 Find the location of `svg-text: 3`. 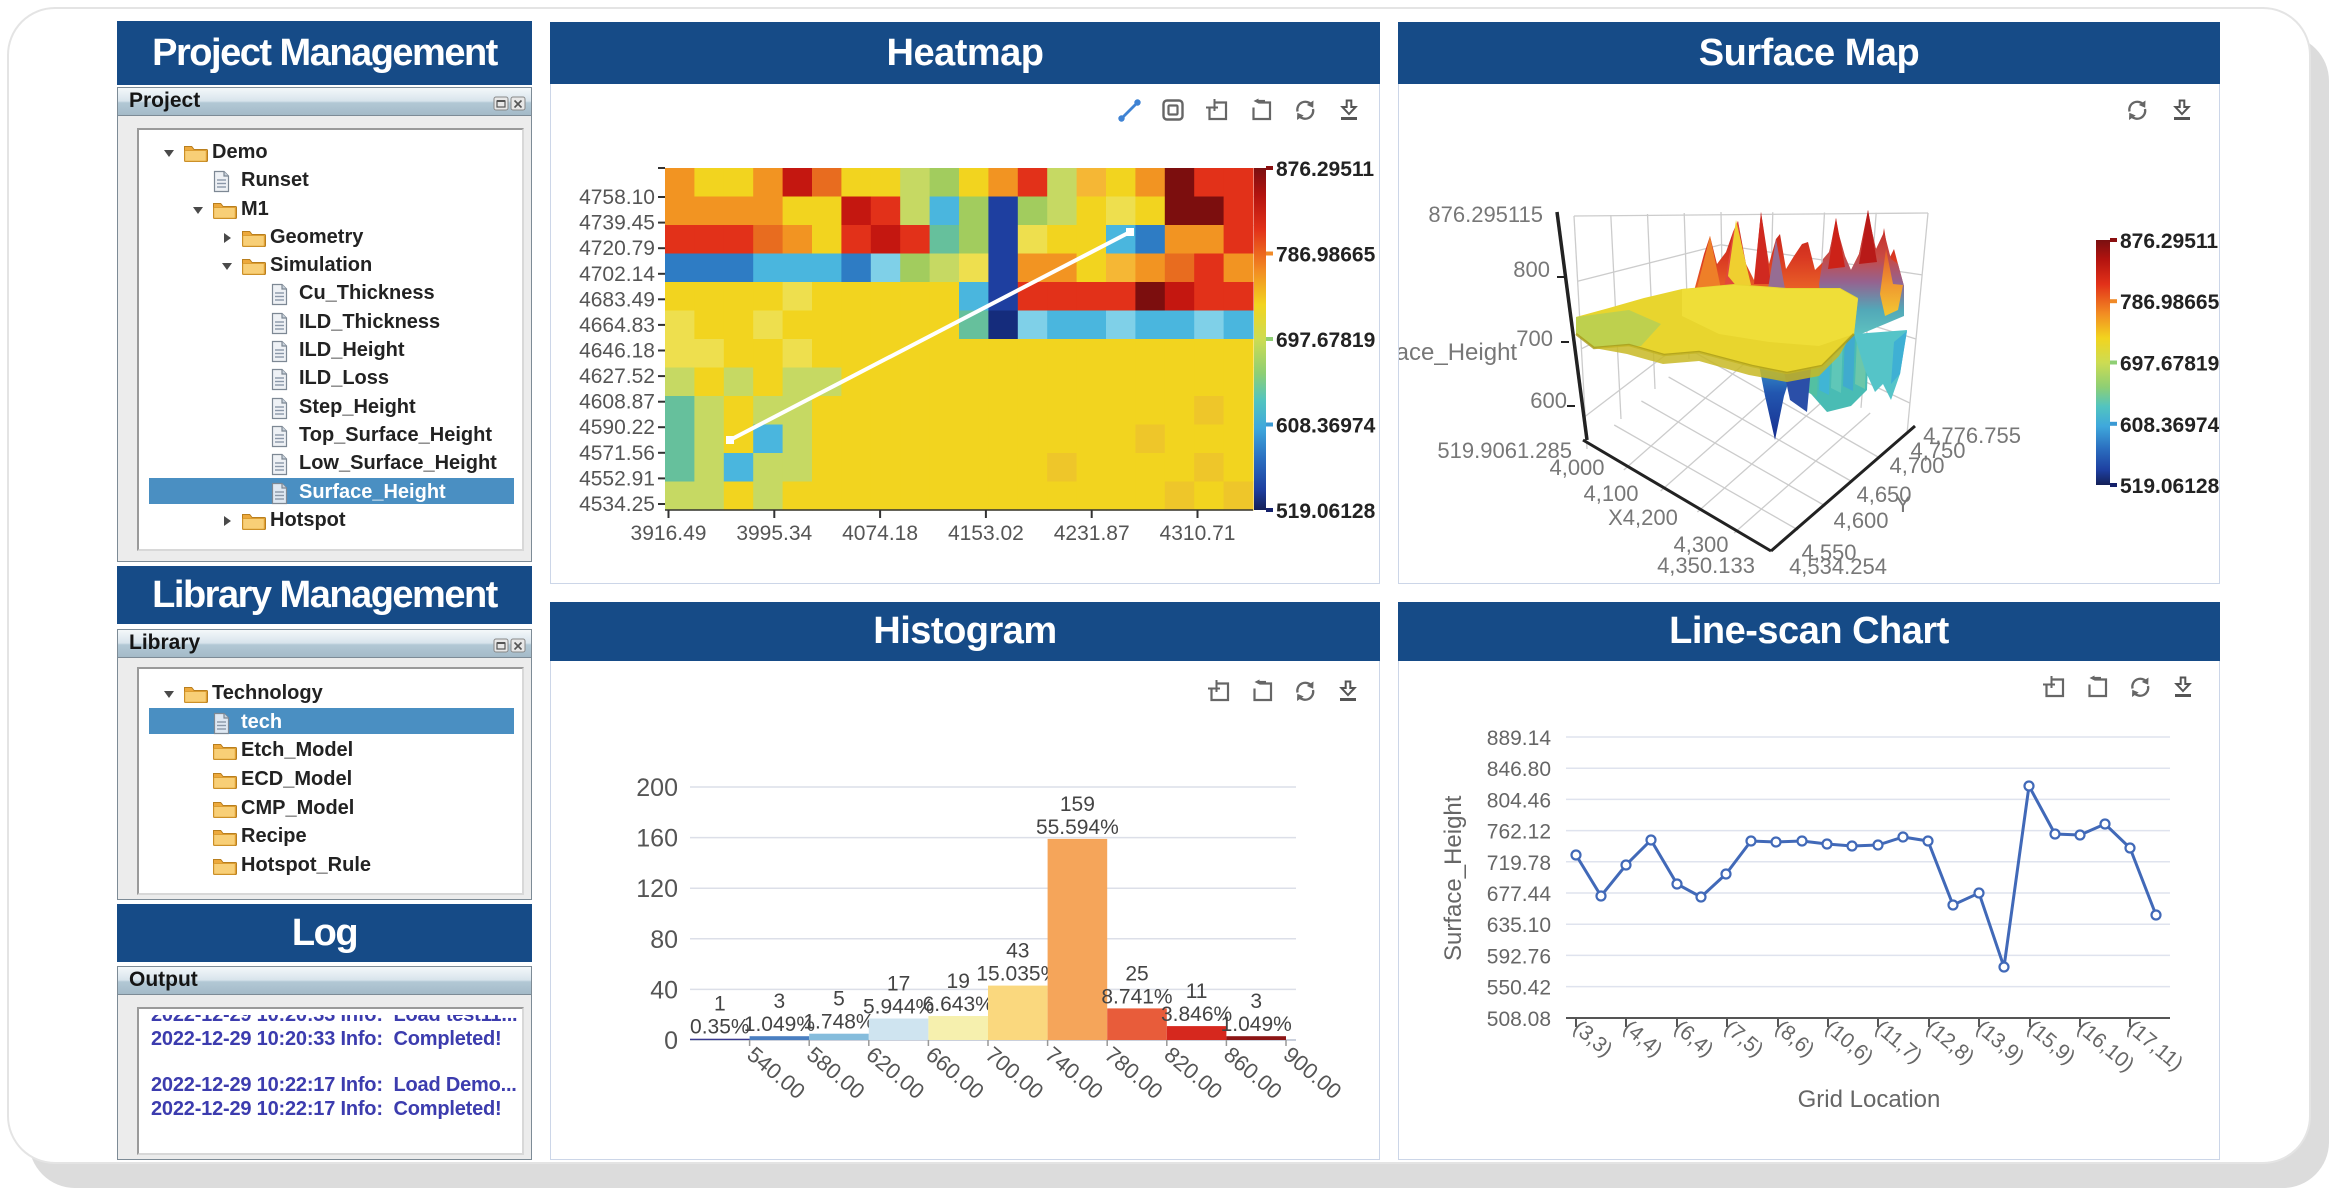

svg-text: 3 is located at coordinates (1256, 1001).